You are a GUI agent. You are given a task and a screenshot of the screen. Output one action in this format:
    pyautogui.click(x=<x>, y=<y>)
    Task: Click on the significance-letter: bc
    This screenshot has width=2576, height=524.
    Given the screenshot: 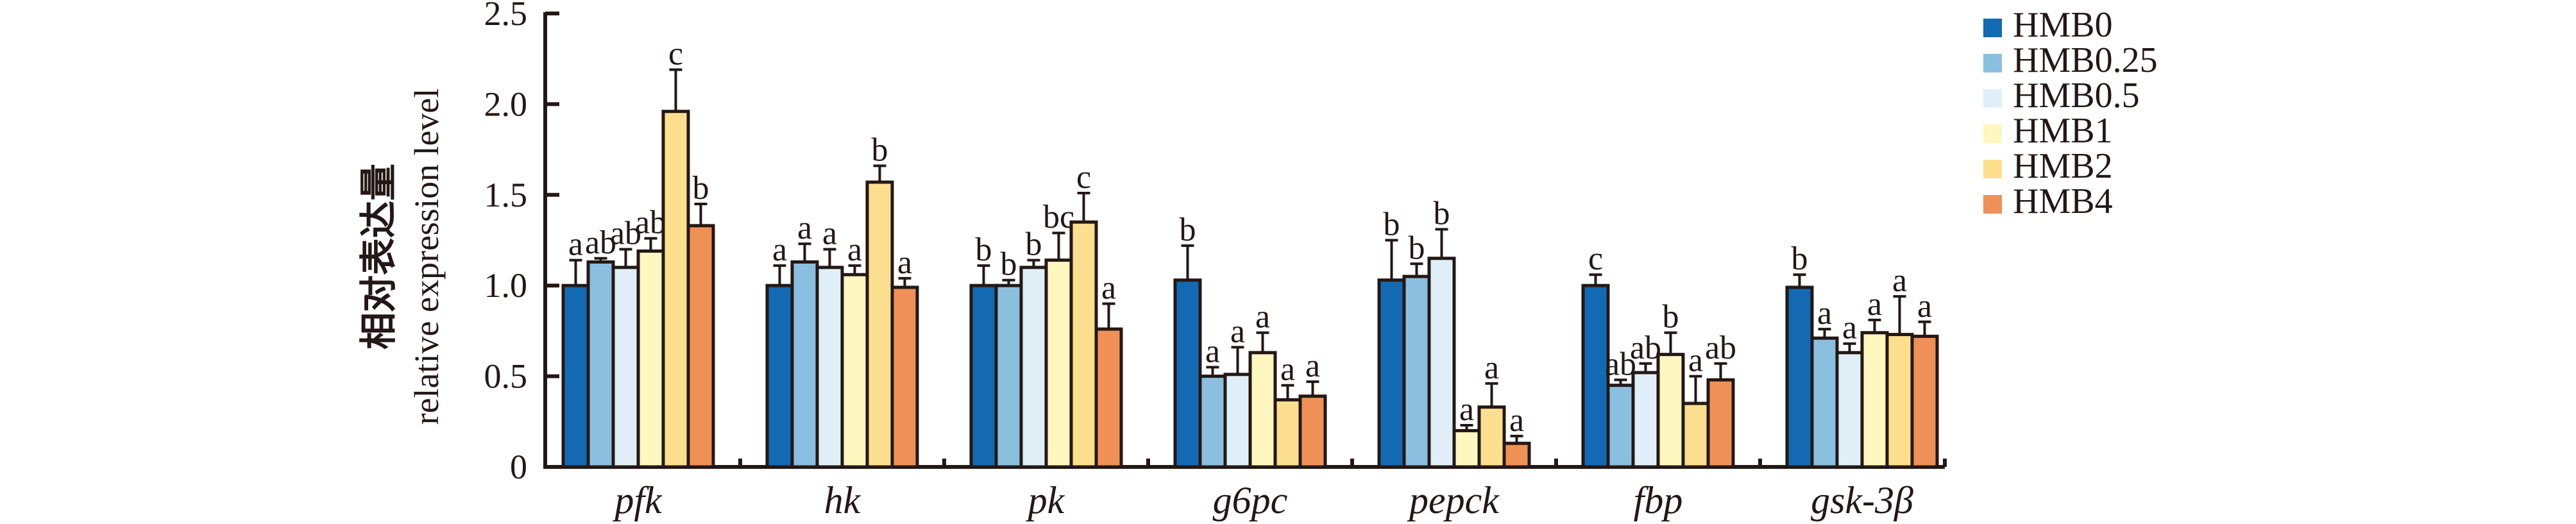 What is the action you would take?
    pyautogui.click(x=1058, y=217)
    